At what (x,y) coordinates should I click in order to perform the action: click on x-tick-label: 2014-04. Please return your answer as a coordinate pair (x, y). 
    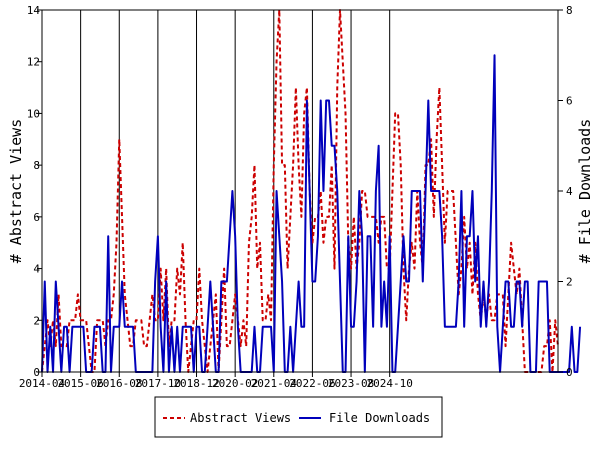
    Looking at the image, I should click on (42, 383).